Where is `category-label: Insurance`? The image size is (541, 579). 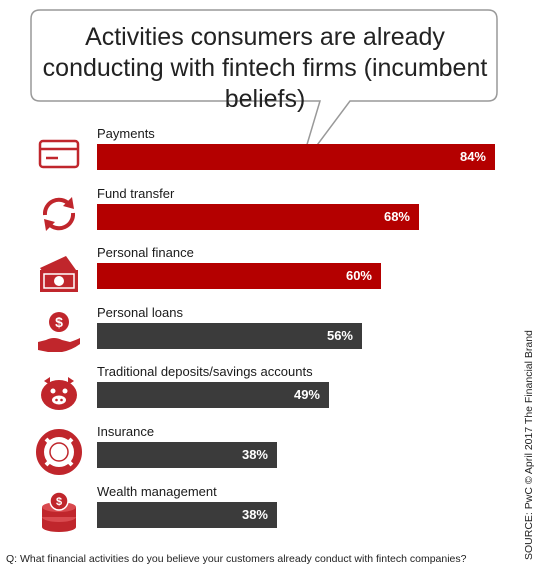
category-label: Insurance is located at coordinates (126, 431).